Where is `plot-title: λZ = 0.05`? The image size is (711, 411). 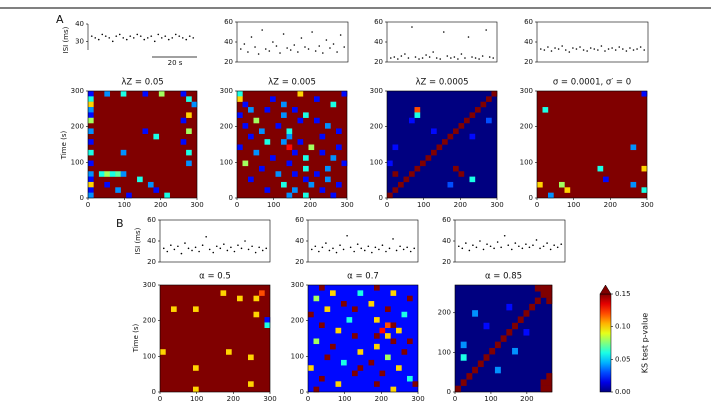 plot-title: λZ = 0.05 is located at coordinates (142, 83).